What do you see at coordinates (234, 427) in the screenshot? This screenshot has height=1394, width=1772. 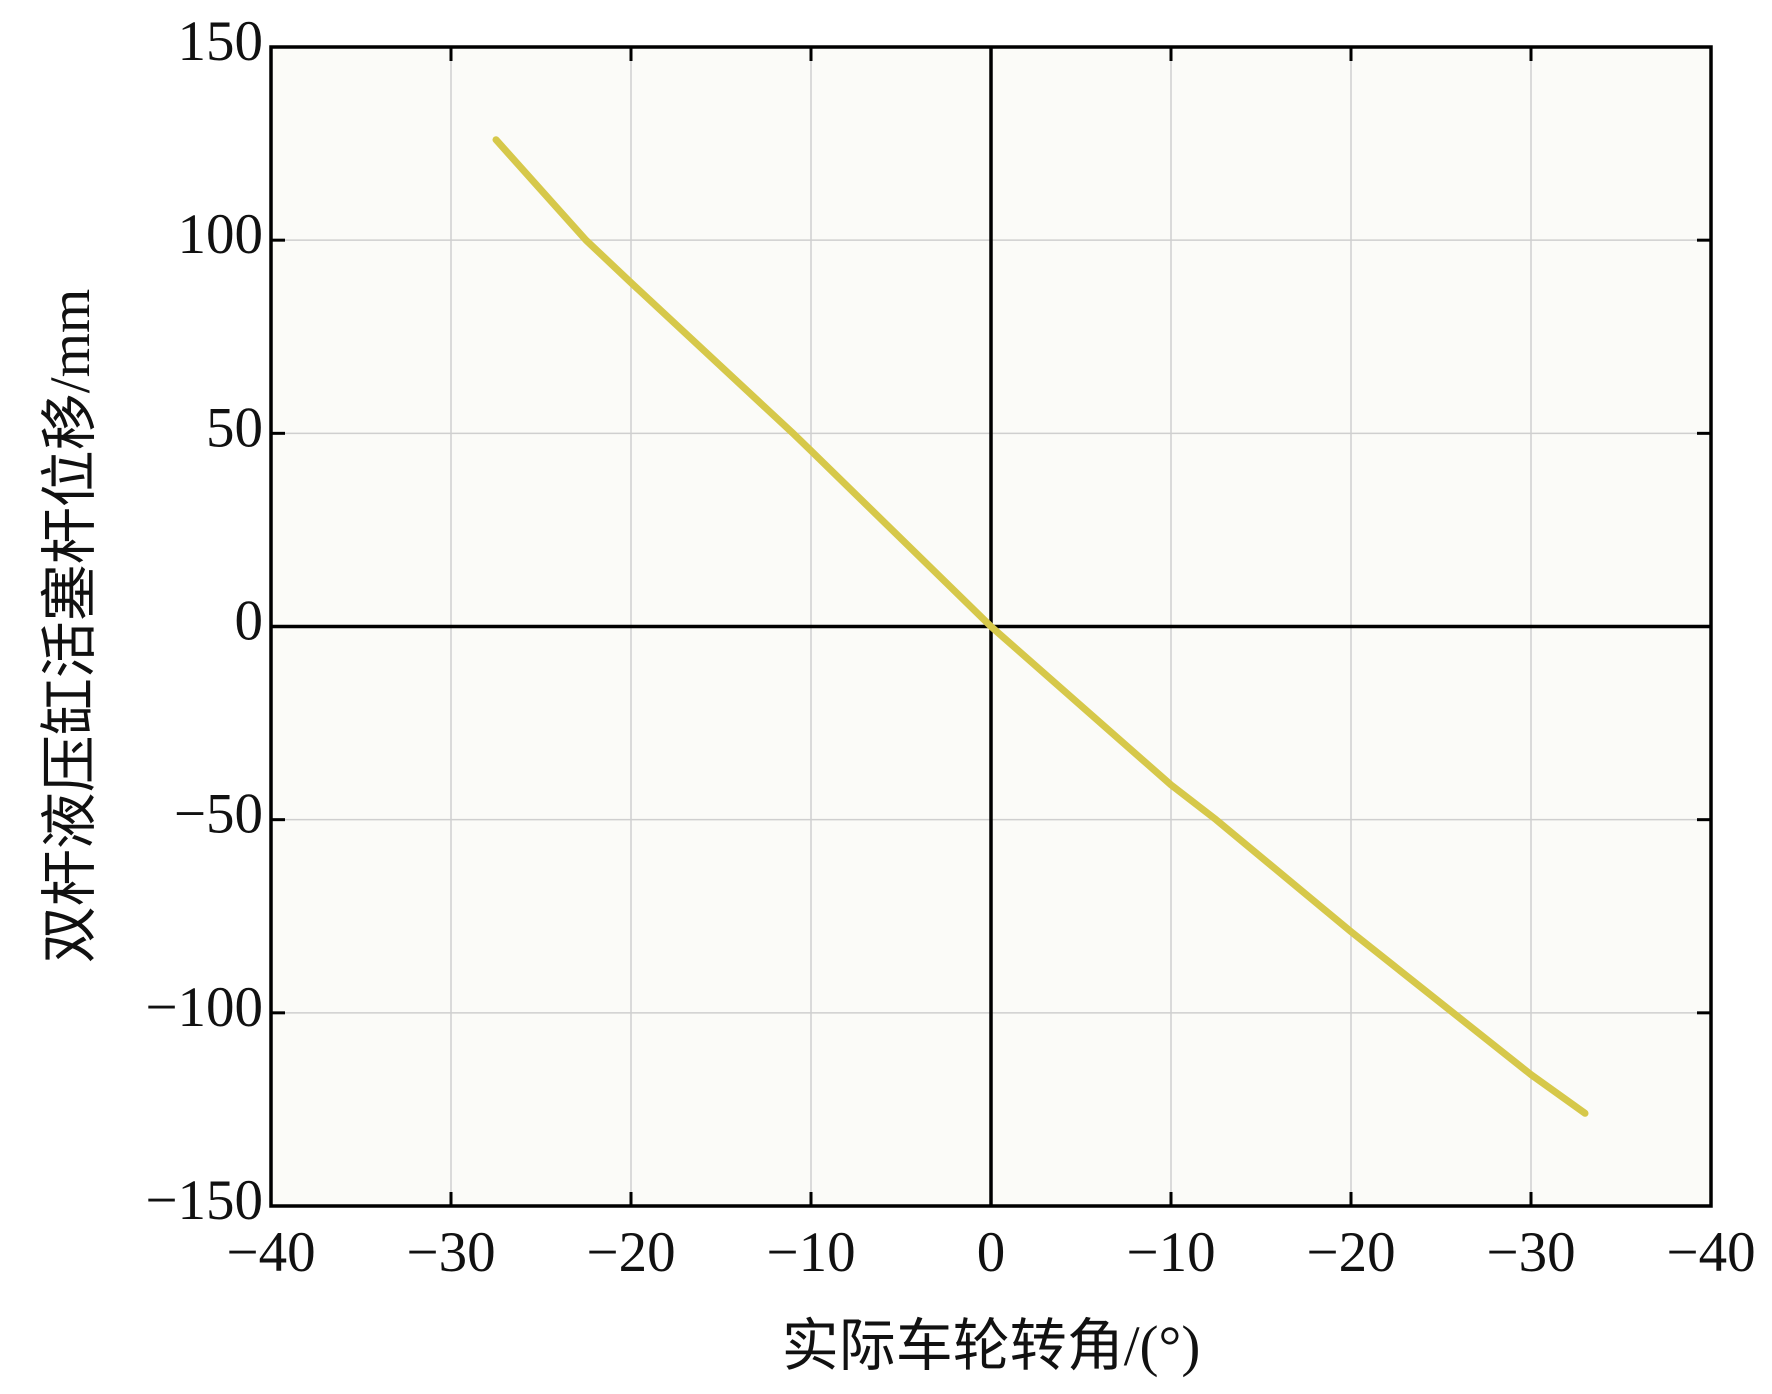 I see `y-tick-label: 50` at bounding box center [234, 427].